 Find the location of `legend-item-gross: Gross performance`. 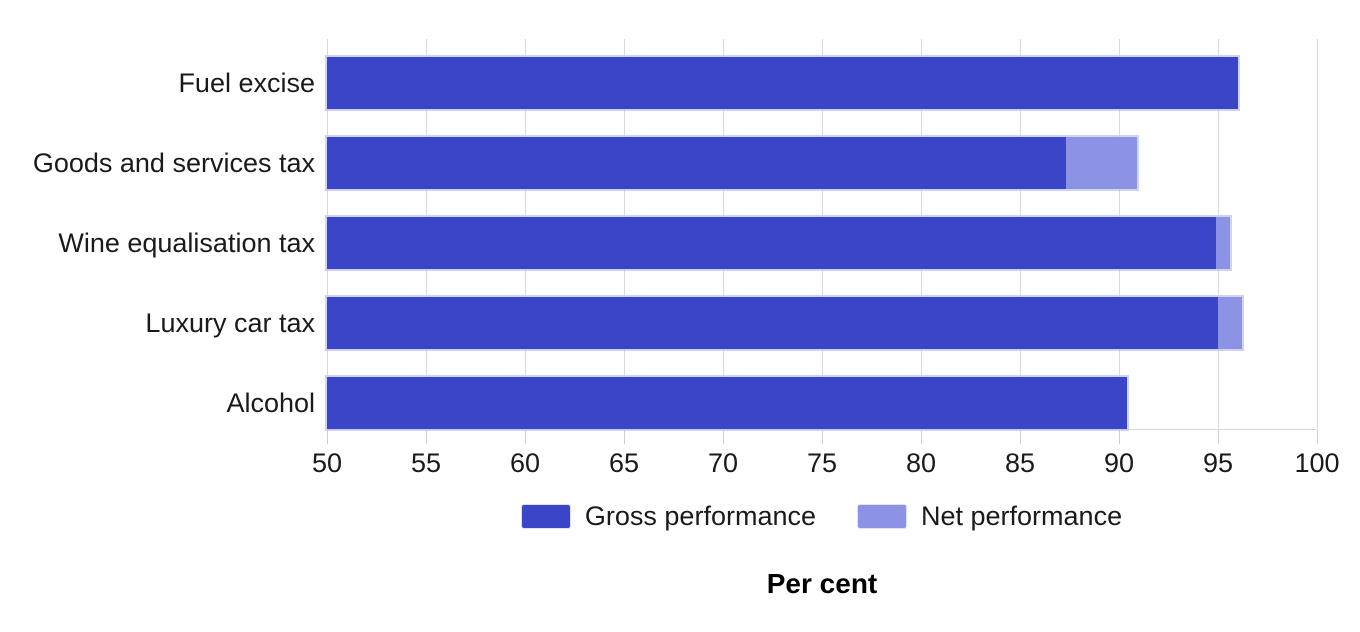

legend-item-gross: Gross performance is located at coordinates (668, 516).